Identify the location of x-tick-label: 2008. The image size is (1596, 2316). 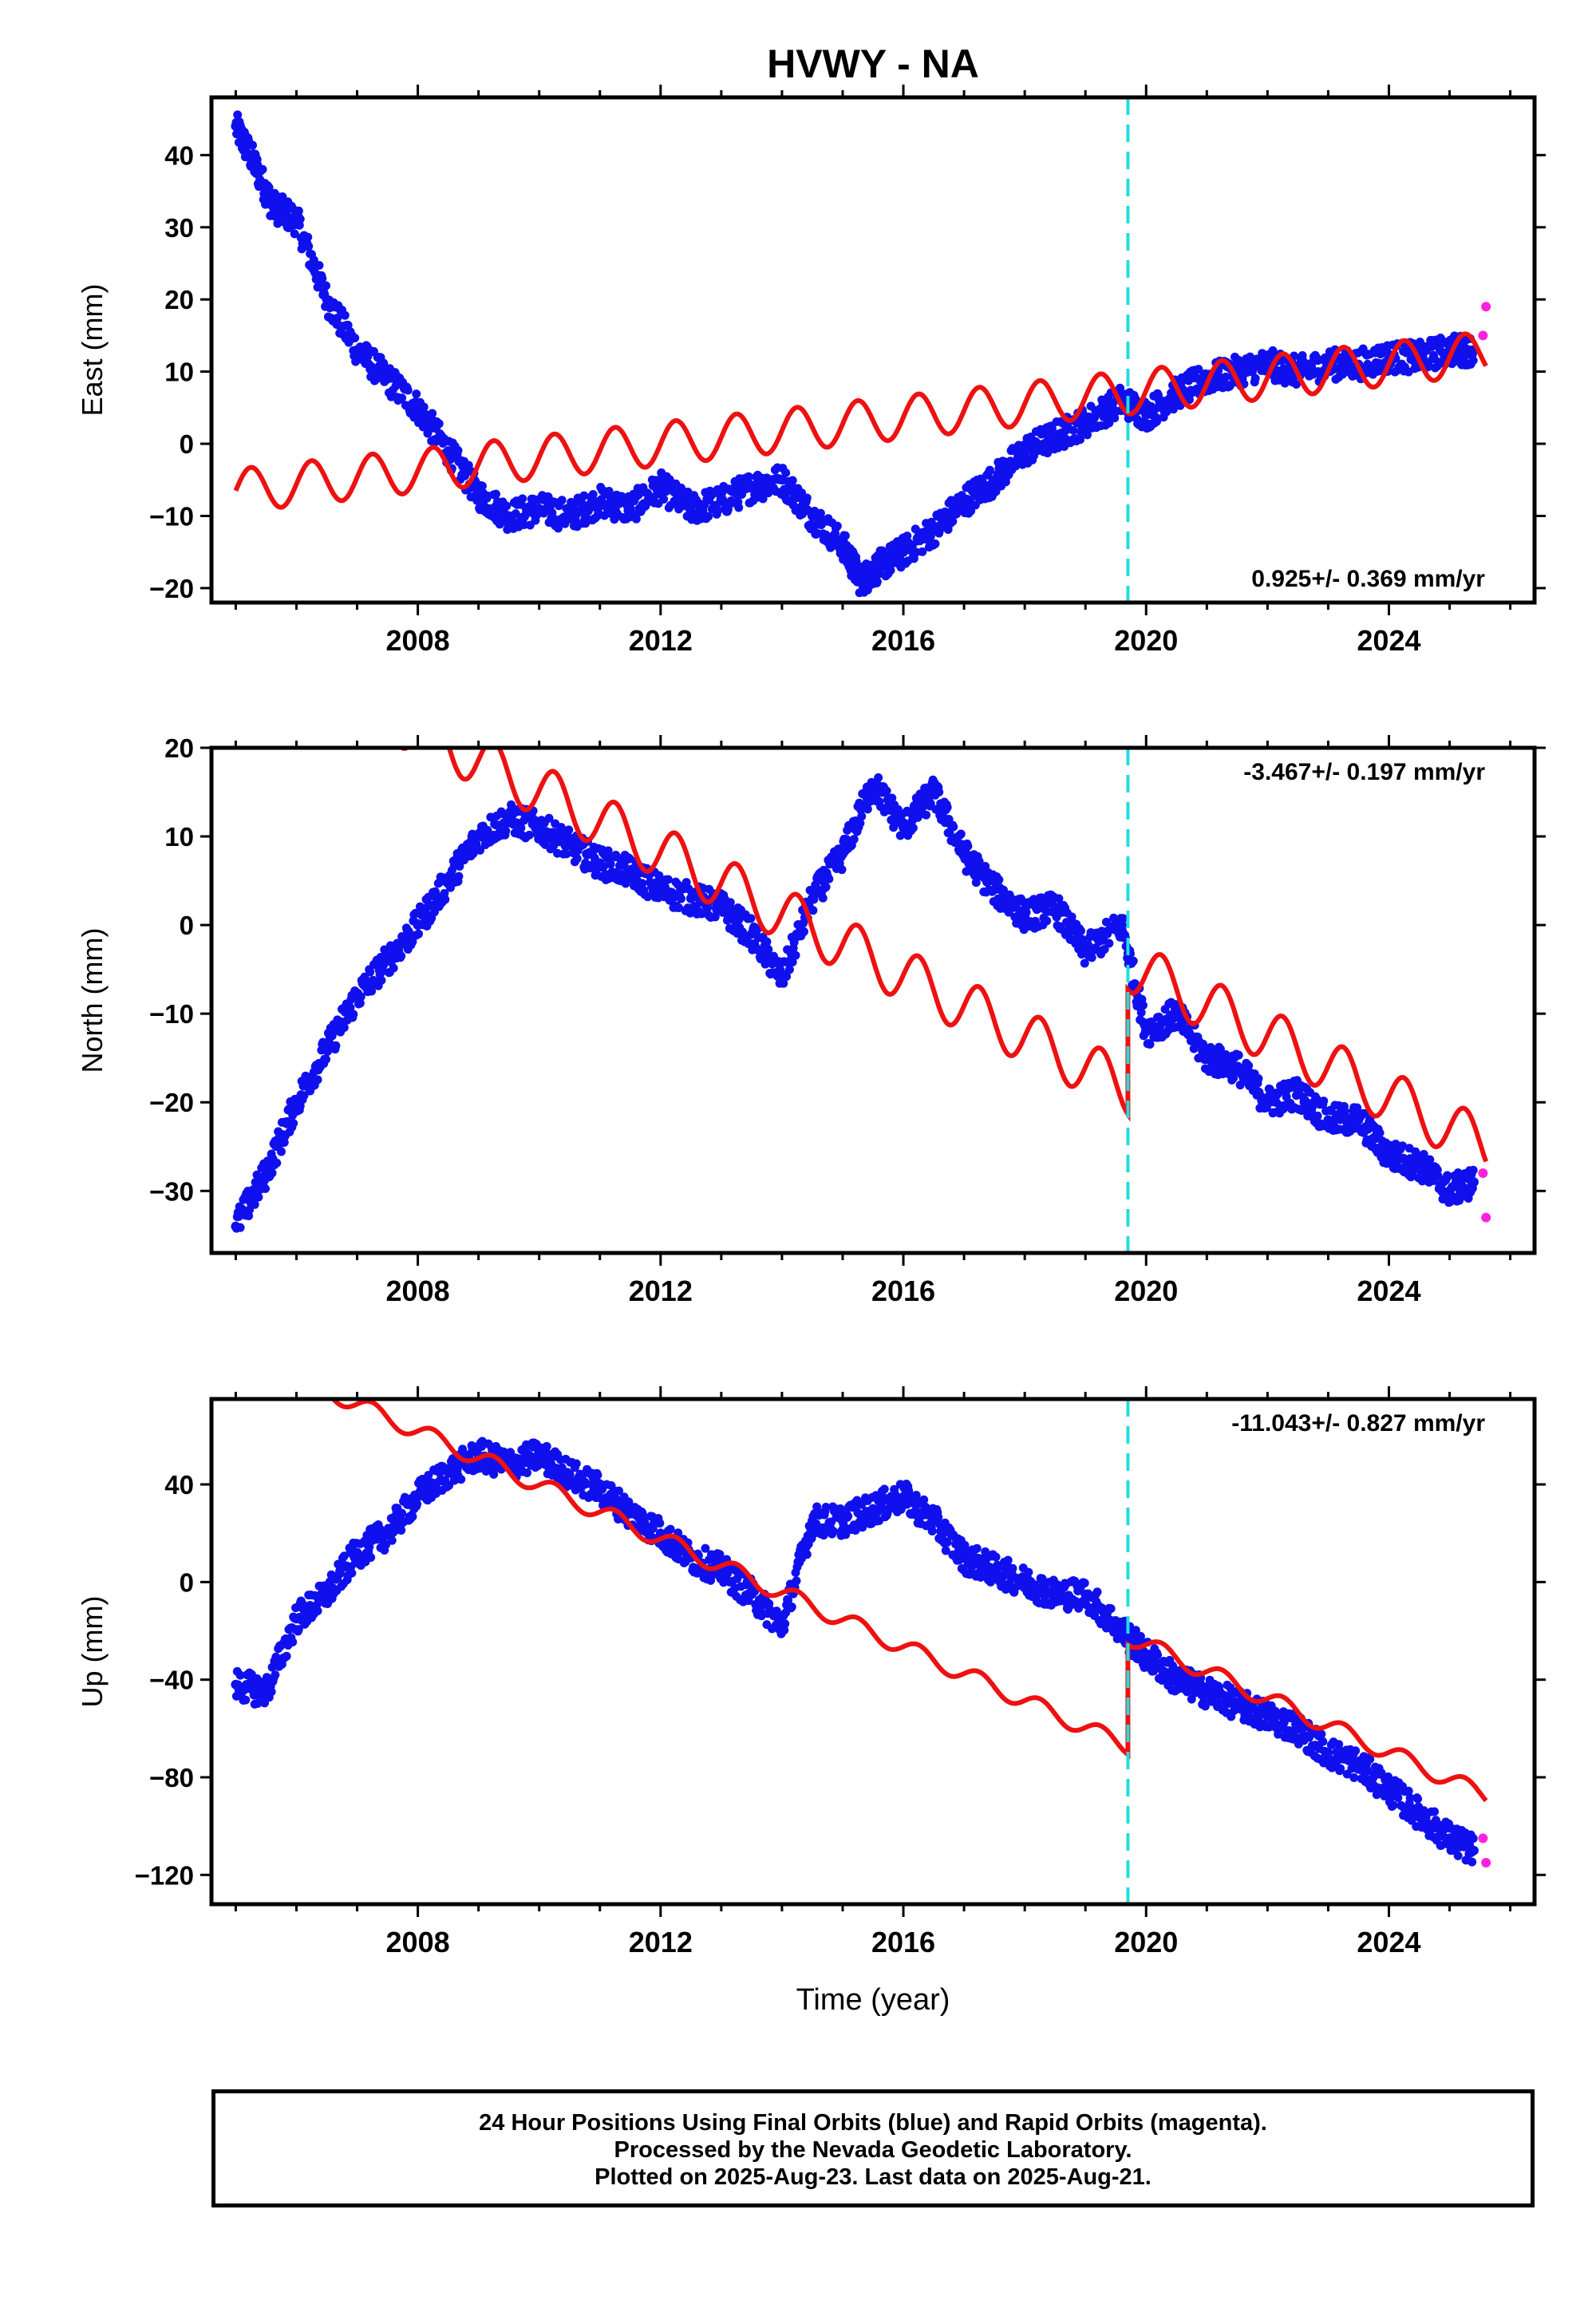
(418, 640).